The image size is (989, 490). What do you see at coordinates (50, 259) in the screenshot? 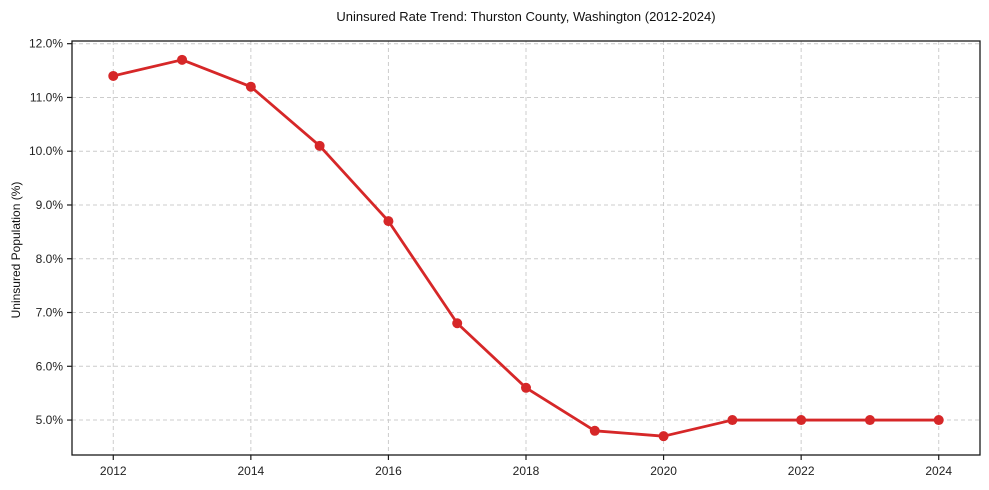
I see `y-tick-label: 8.0%` at bounding box center [50, 259].